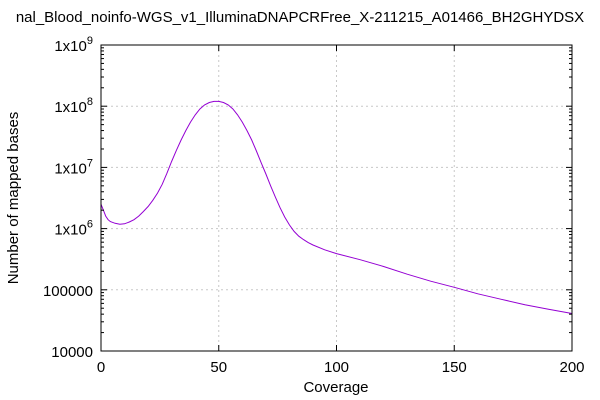  Describe the element at coordinates (13, 198) in the screenshot. I see `y-axis-label: Number of mapped bases` at that location.